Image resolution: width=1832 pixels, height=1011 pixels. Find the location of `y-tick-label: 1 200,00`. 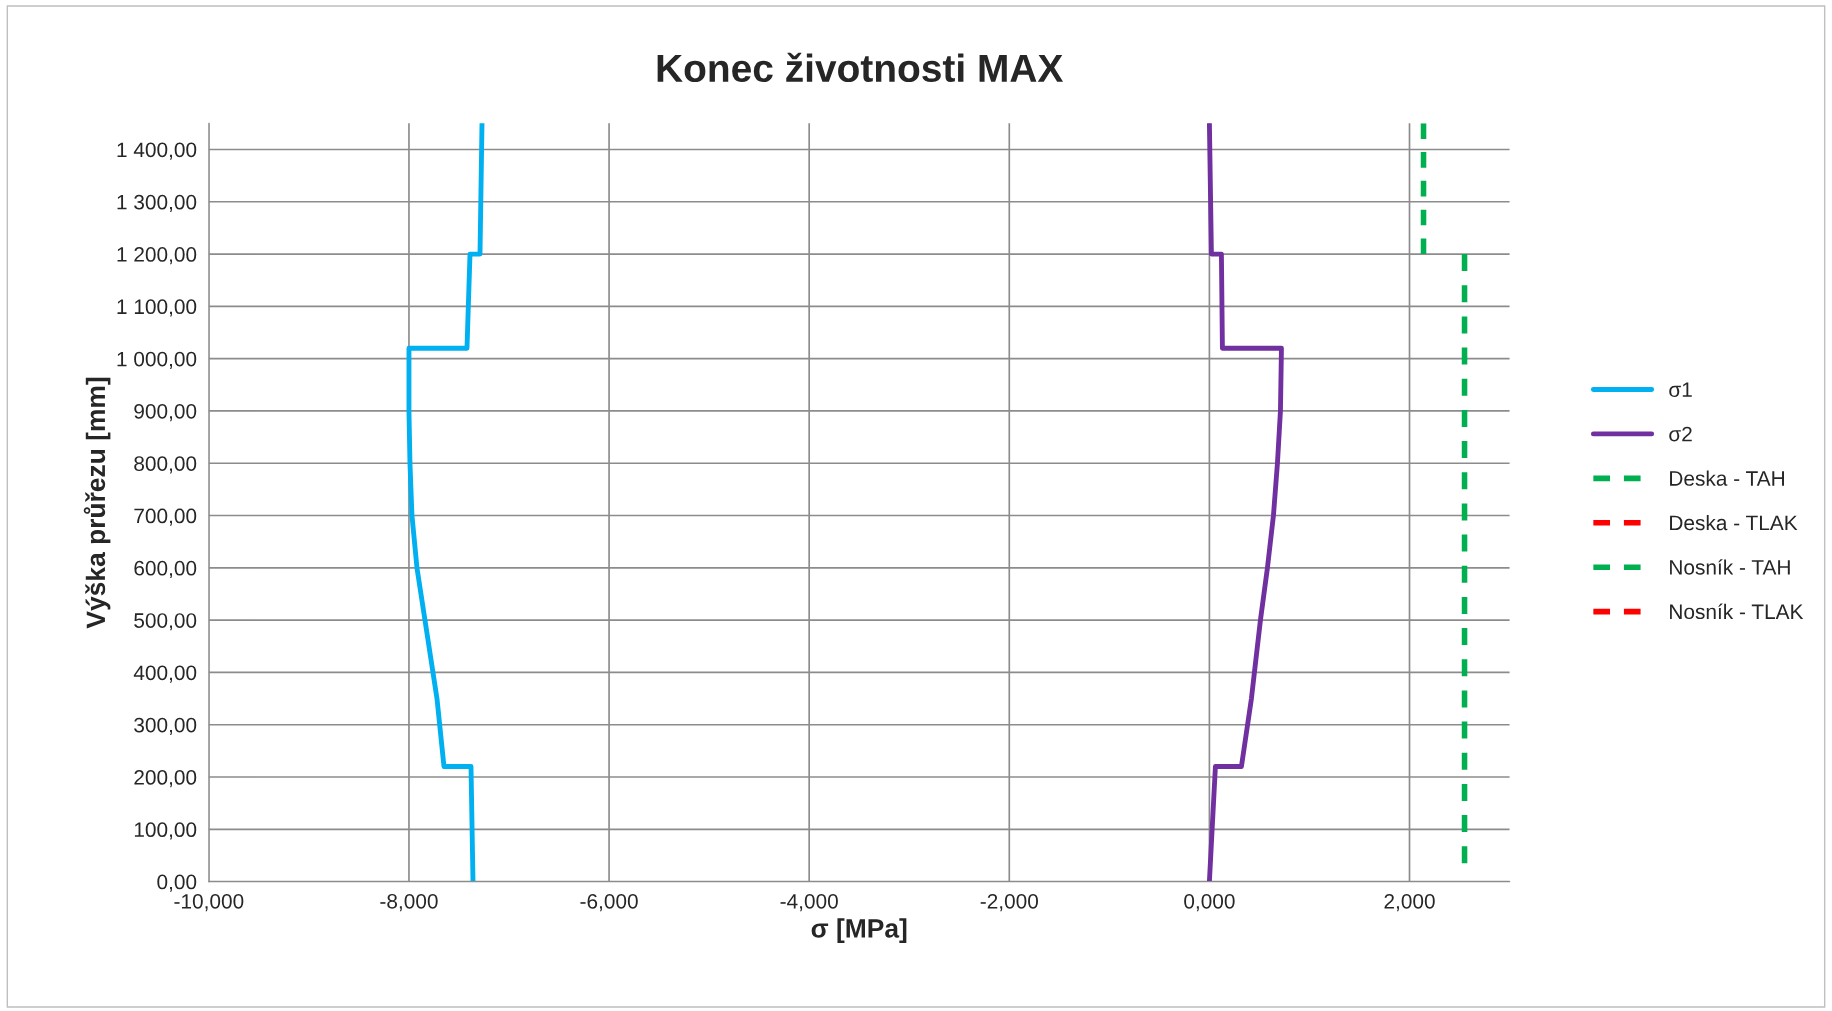

y-tick-label: 1 200,00 is located at coordinates (157, 256).